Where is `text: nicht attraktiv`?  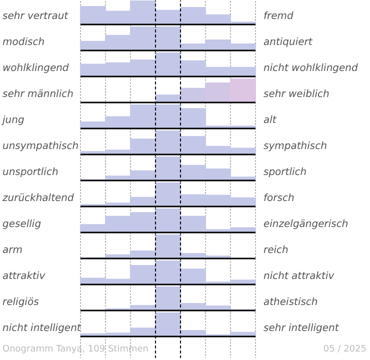
text: nicht attraktiv is located at coordinates (300, 276).